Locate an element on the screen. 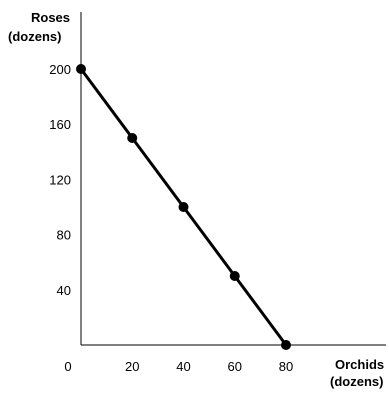 This screenshot has width=389, height=394. x-tick-label: 40 is located at coordinates (183, 366).